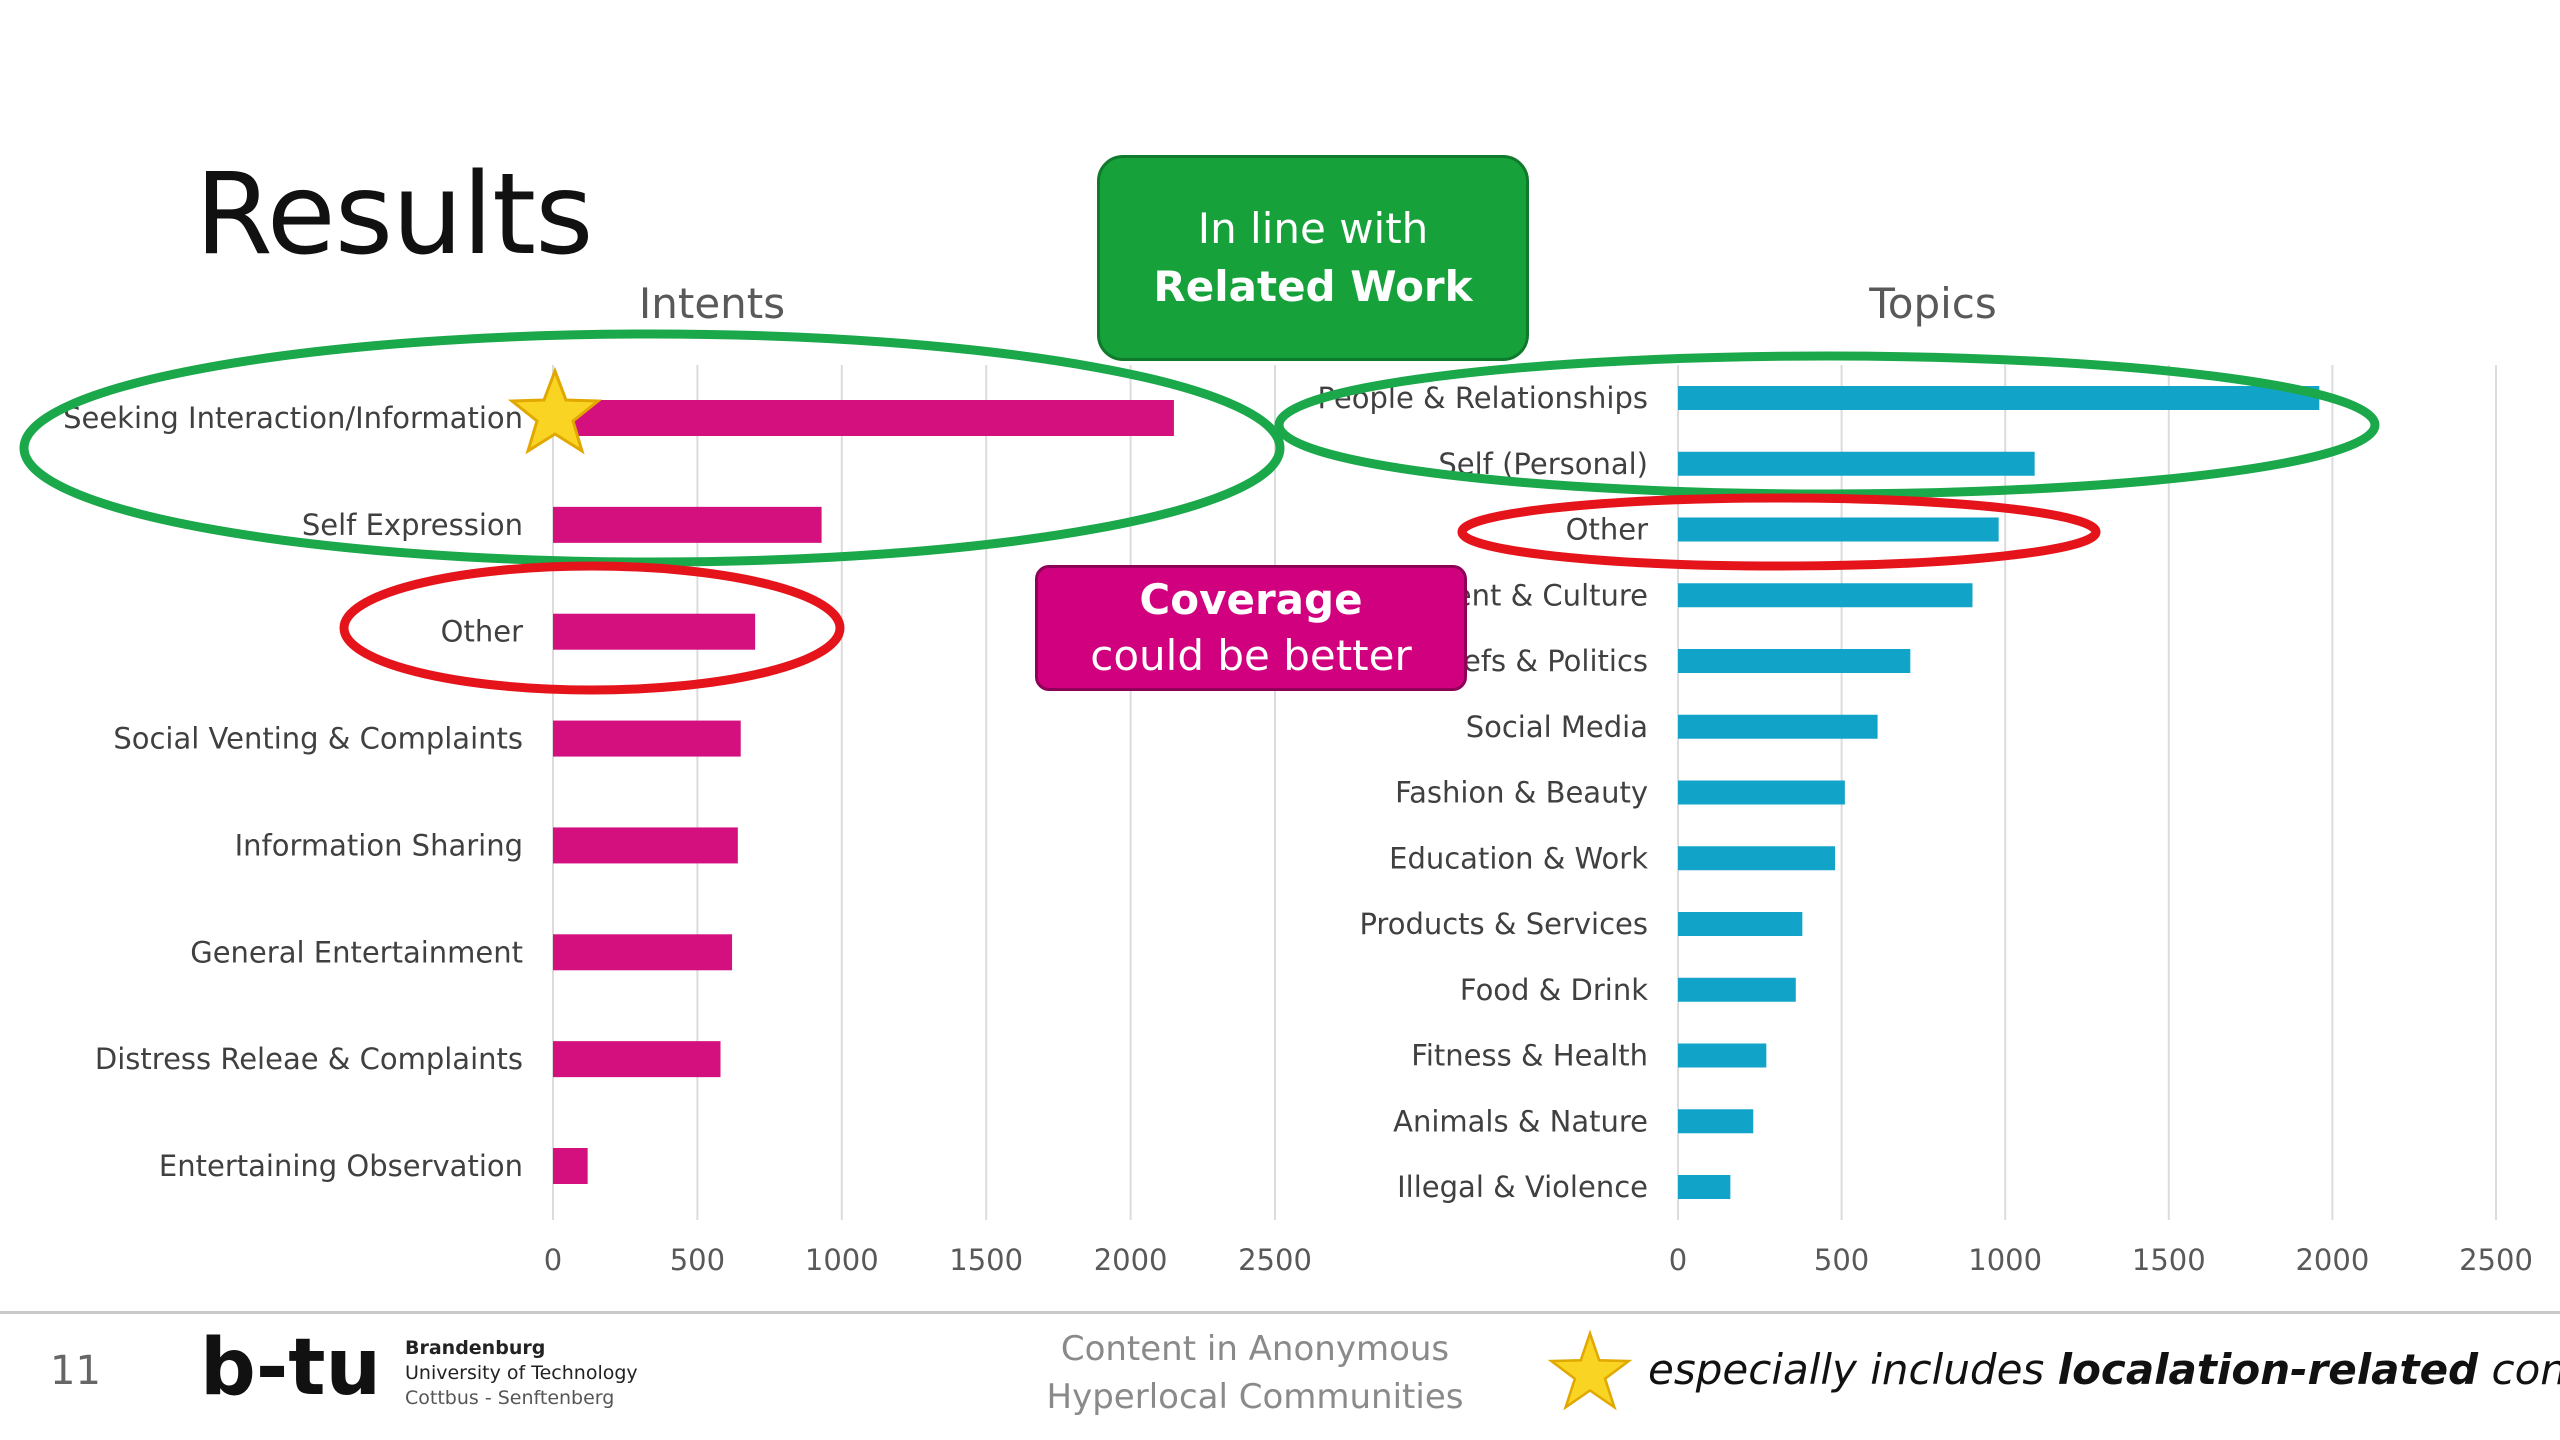 The height and width of the screenshot is (1440, 2560). Describe the element at coordinates (1131, 1260) in the screenshot. I see `intents-tick-label: 2000` at that location.